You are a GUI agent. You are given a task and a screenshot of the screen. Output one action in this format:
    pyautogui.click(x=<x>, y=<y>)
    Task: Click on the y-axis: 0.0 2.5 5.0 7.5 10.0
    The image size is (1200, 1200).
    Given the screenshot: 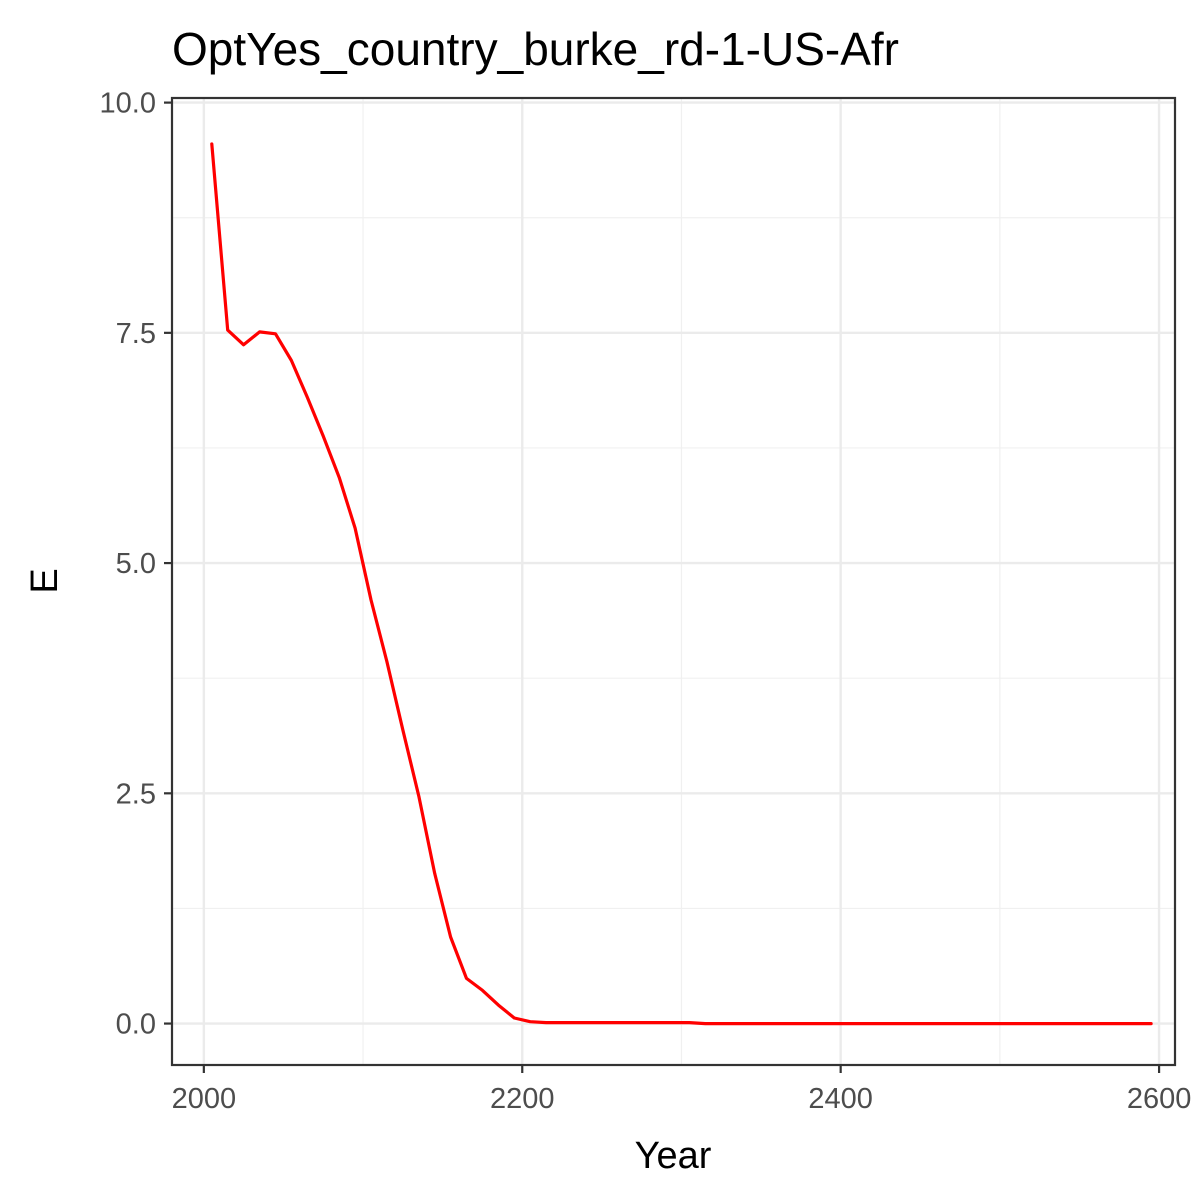 What is the action you would take?
    pyautogui.click(x=136, y=564)
    